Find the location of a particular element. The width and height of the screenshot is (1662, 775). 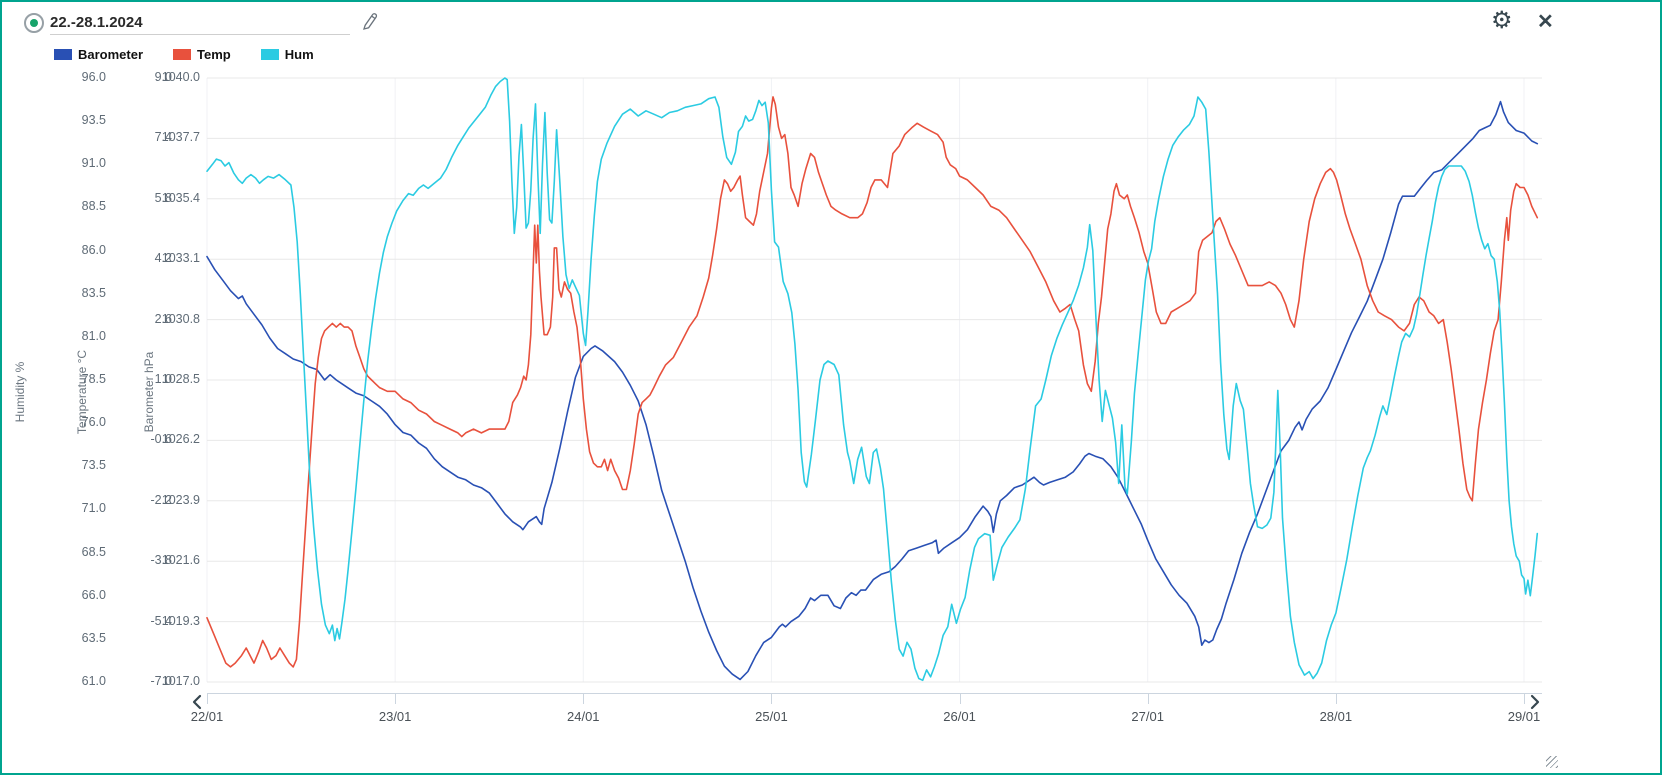

close-icon: ✕ is located at coordinates (1545, 22).